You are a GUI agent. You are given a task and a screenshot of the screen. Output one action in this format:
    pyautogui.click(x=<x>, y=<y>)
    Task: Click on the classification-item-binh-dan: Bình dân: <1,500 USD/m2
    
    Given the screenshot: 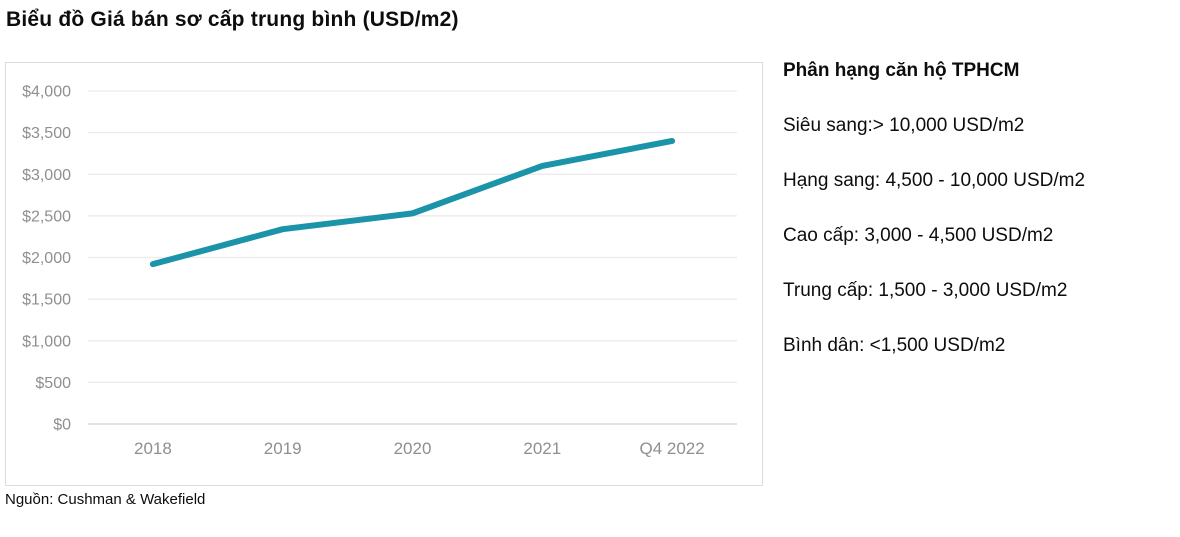 What is the action you would take?
    pyautogui.click(x=894, y=345)
    